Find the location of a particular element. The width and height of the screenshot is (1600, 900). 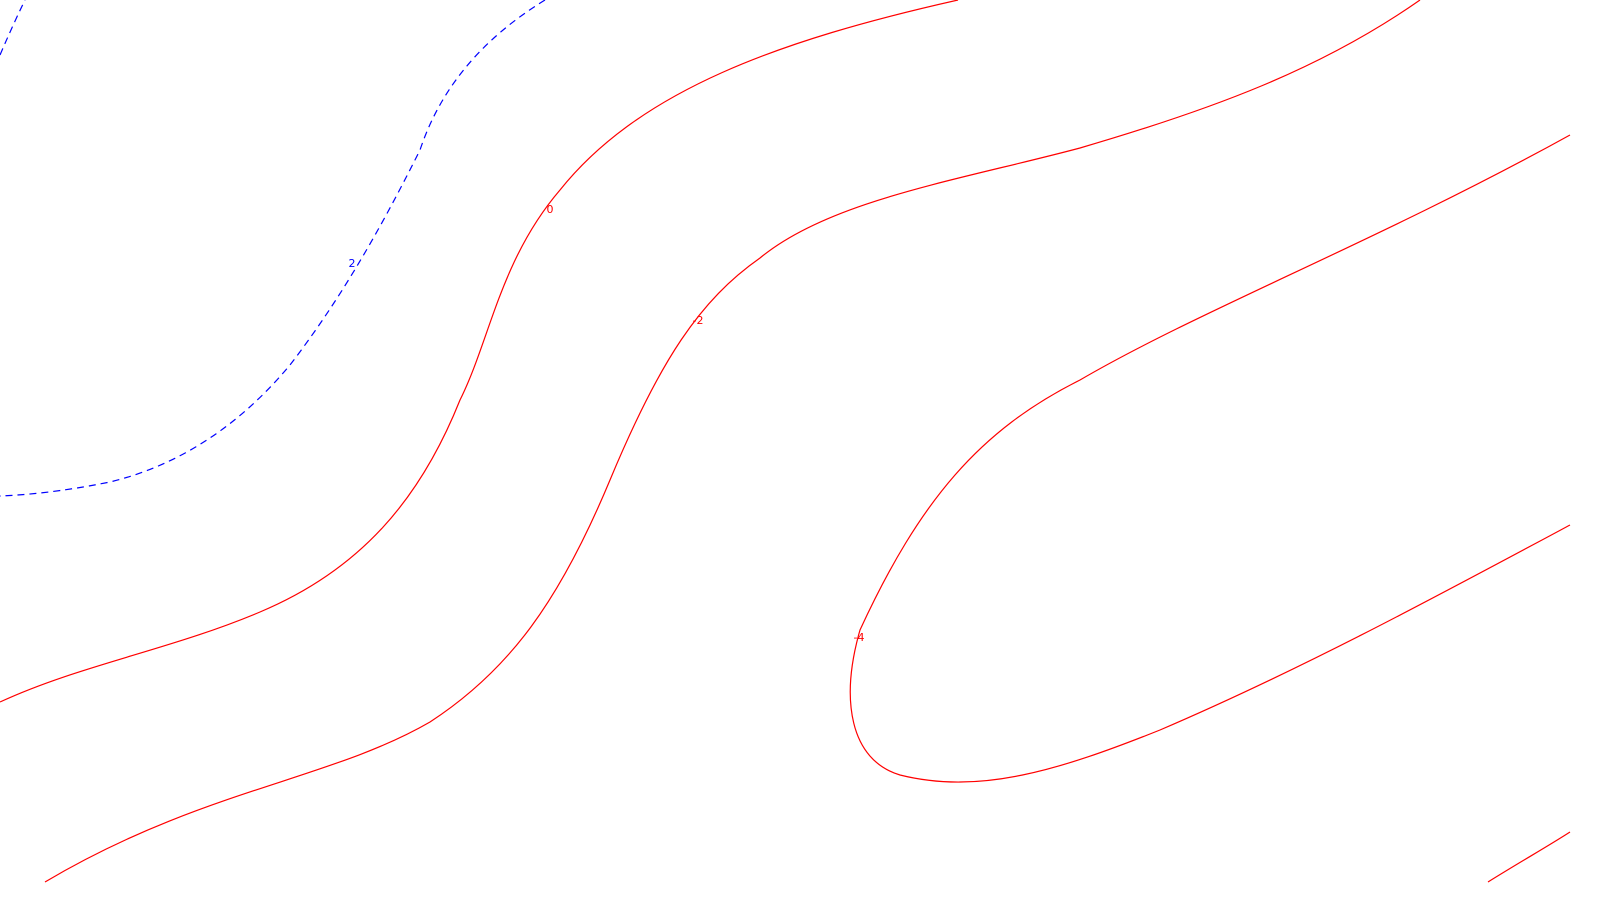

contour-label-0: 0 is located at coordinates (550, 209).